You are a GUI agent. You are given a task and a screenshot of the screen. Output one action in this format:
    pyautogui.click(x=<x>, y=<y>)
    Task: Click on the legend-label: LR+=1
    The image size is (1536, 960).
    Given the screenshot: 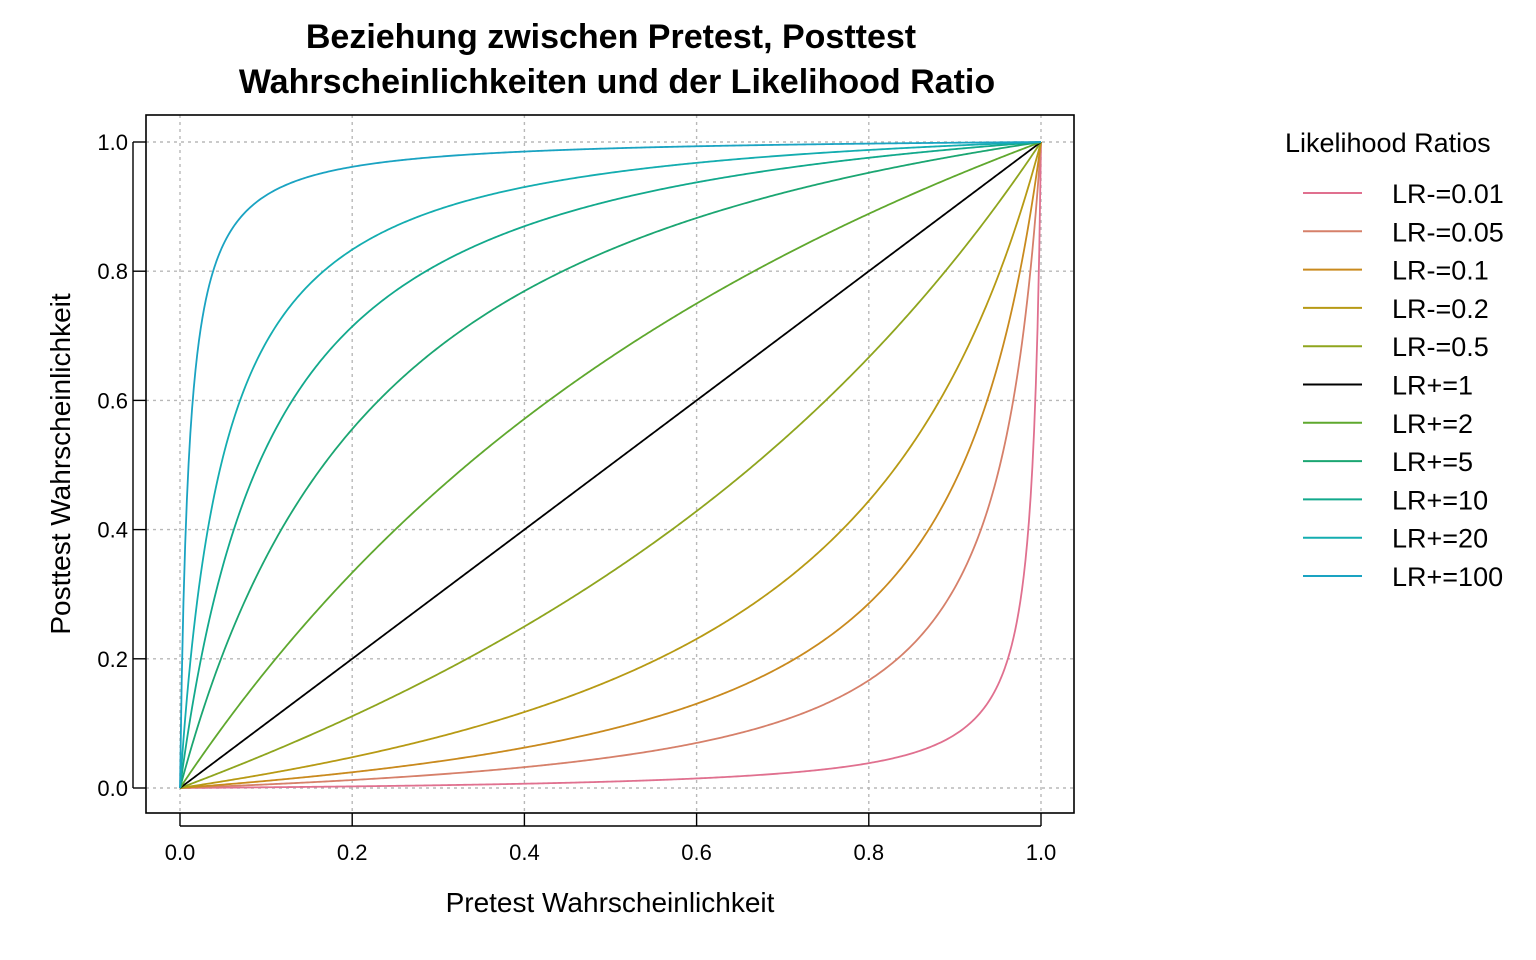 What is the action you would take?
    pyautogui.click(x=1432, y=386)
    